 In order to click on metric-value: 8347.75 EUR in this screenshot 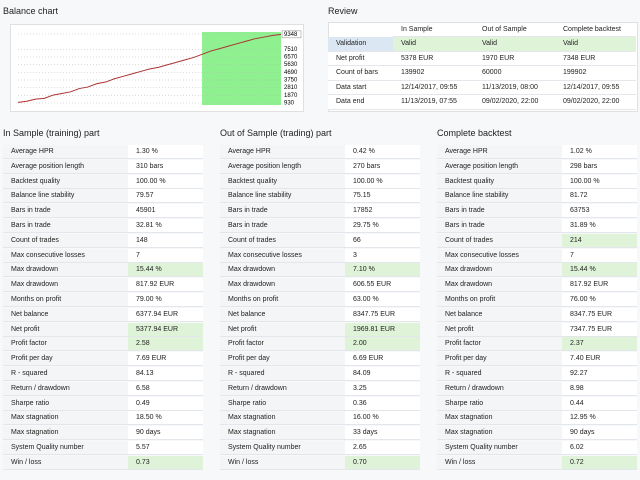, I will do `click(382, 314)`.